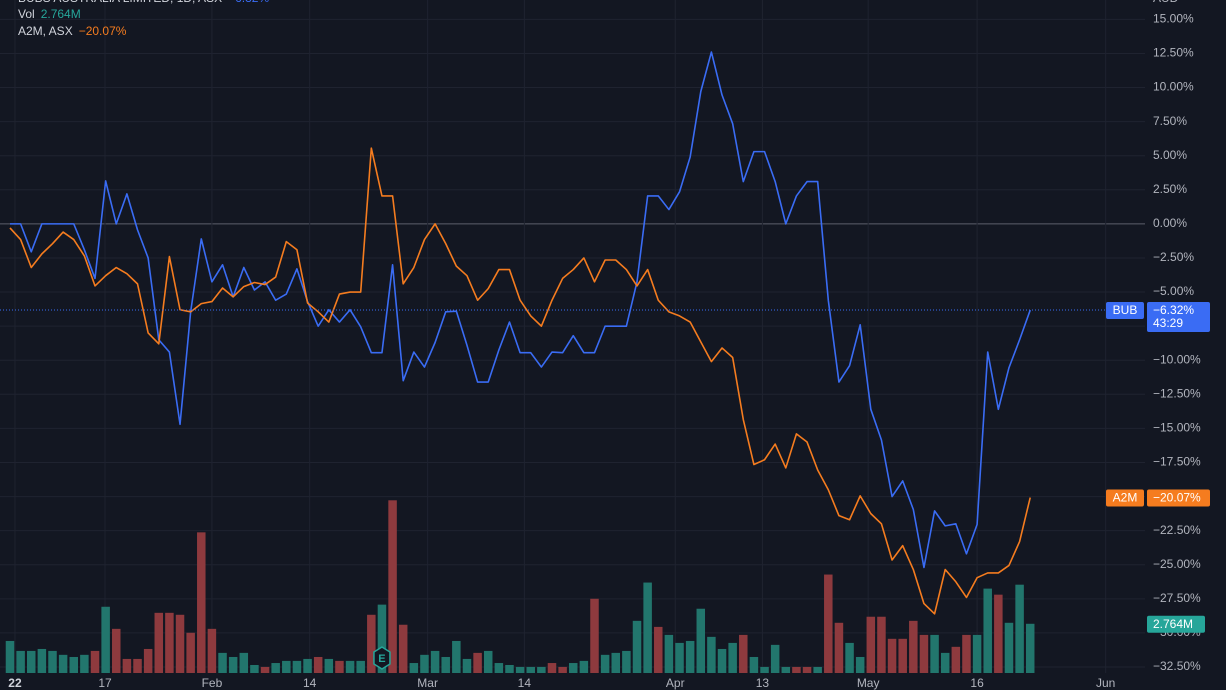 The height and width of the screenshot is (690, 1226). I want to click on legend-name: A2M, ASX, so click(45, 31).